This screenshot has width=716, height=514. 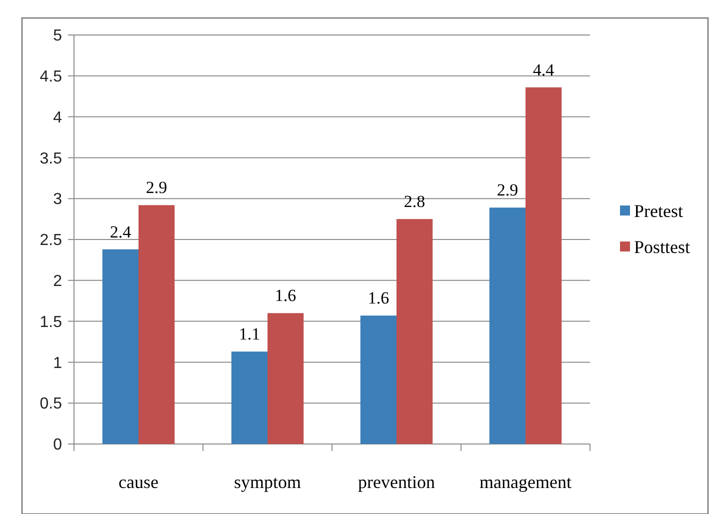 I want to click on y-tick-label: 4, so click(x=57, y=117).